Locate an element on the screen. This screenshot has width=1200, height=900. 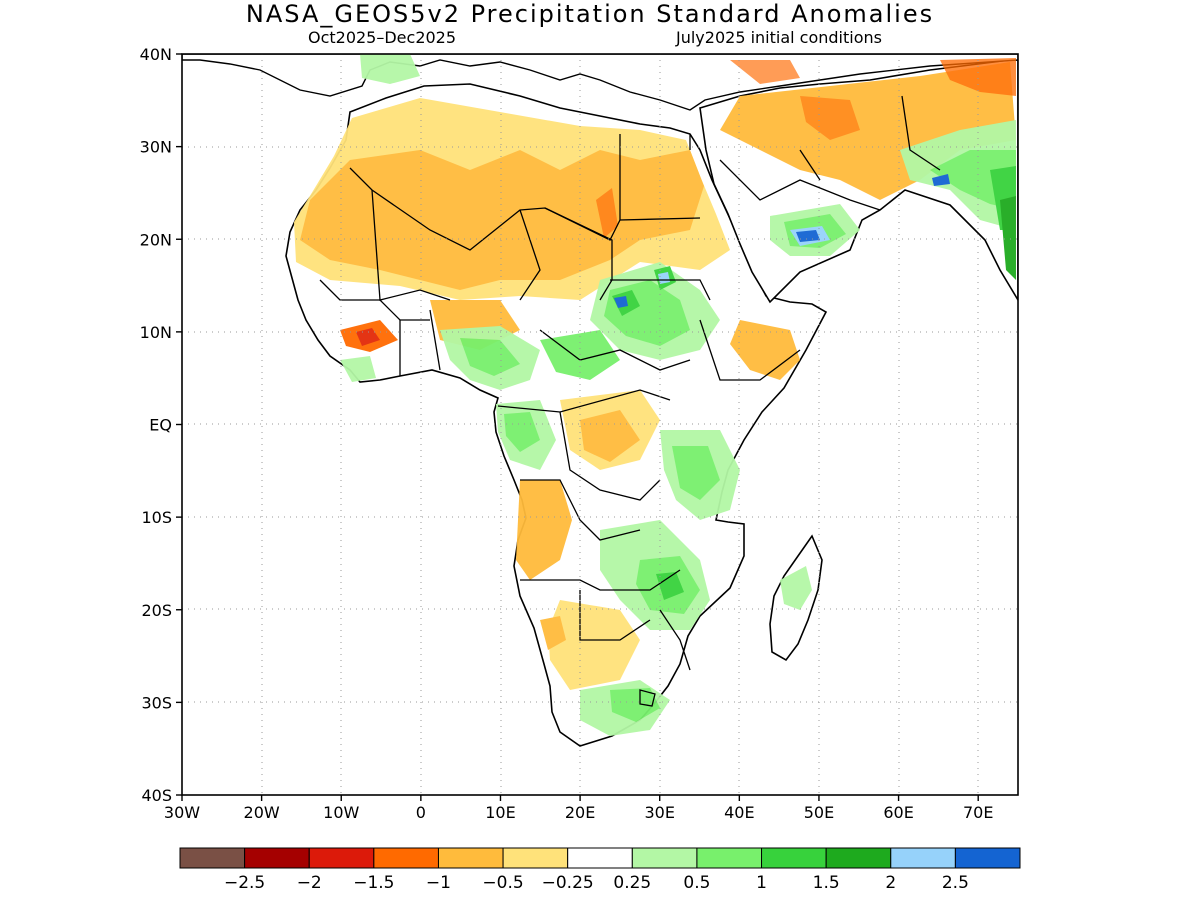
latitude-label: 40S is located at coordinates (156, 795).